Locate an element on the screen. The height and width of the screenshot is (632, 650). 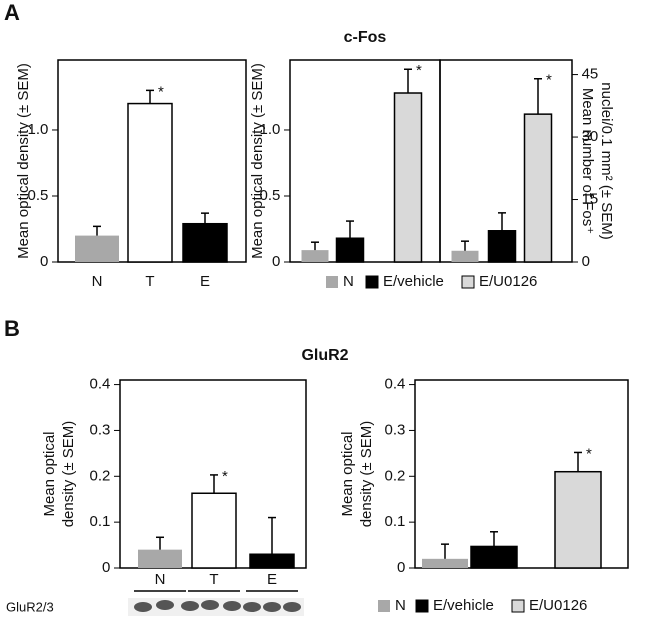
panel-label: B is located at coordinates (12, 328).